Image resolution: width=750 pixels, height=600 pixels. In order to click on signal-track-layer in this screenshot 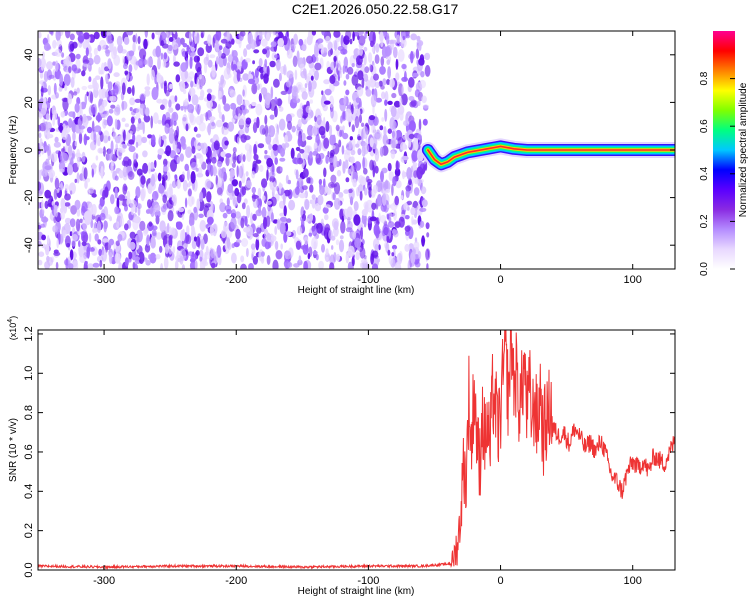, I will do `click(547, 155)`.